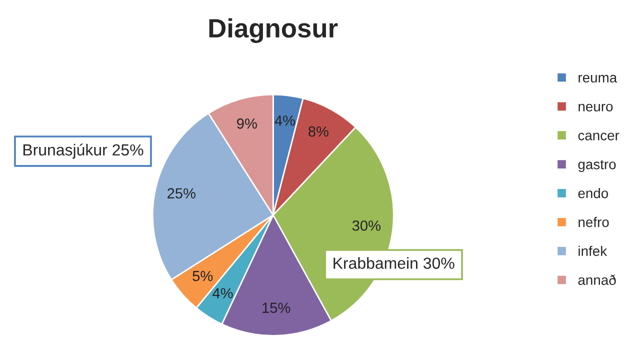  I want to click on data-label: 25%, so click(182, 193).